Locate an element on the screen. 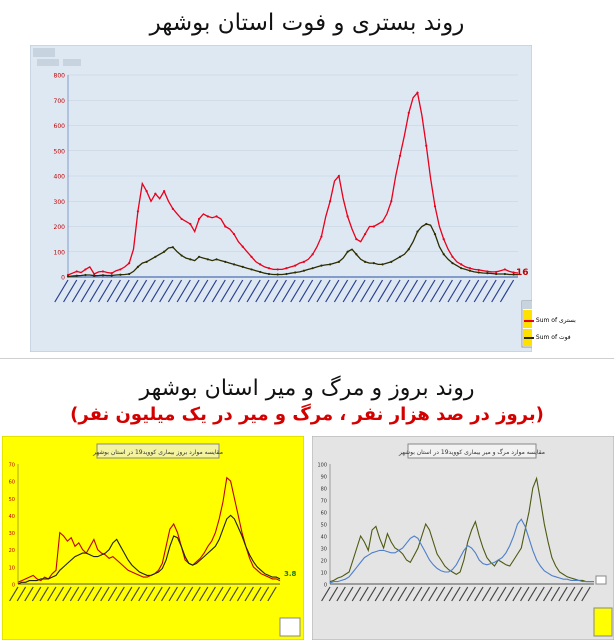 This screenshot has height=640, width=614. y-tick-label: 60 is located at coordinates (324, 514).